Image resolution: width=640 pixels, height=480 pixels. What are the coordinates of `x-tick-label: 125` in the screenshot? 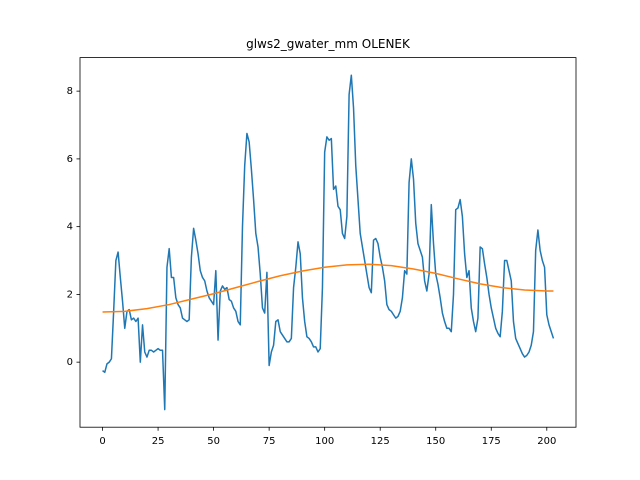 It's located at (380, 441).